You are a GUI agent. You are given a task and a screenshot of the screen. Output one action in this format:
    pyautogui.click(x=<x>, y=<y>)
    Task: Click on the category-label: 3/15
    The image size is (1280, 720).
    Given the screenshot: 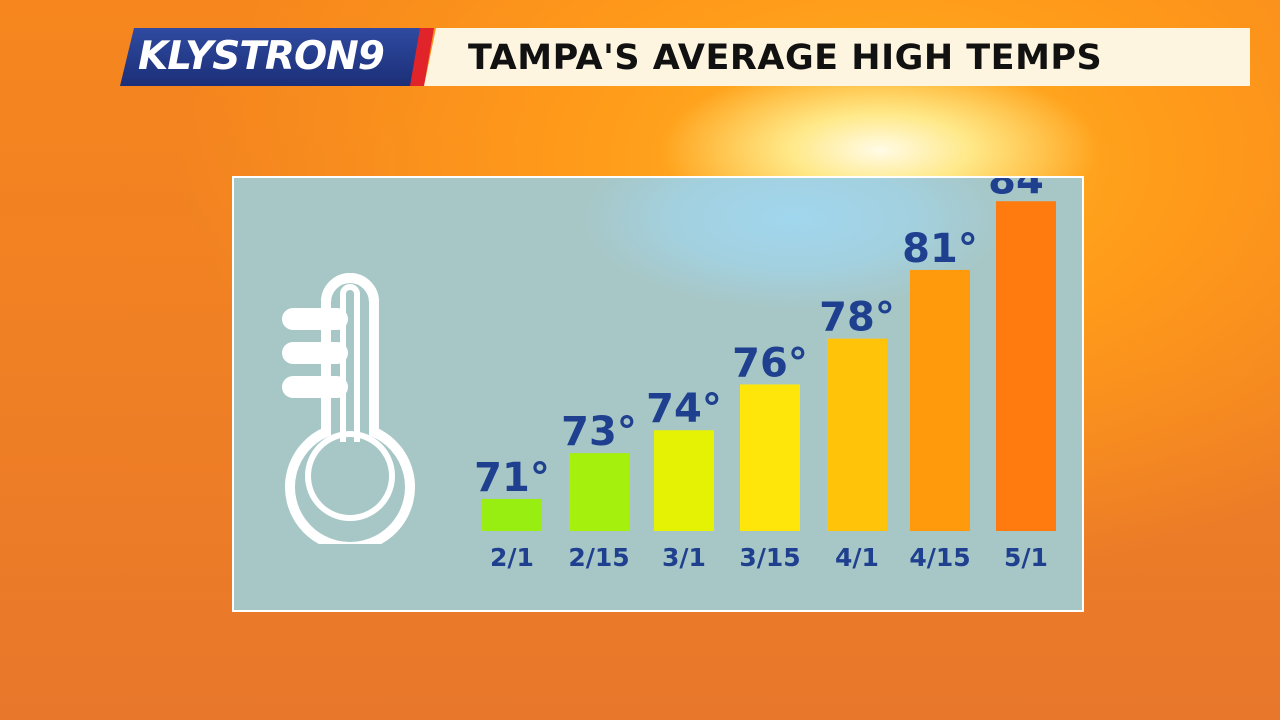 What is the action you would take?
    pyautogui.click(x=769, y=557)
    